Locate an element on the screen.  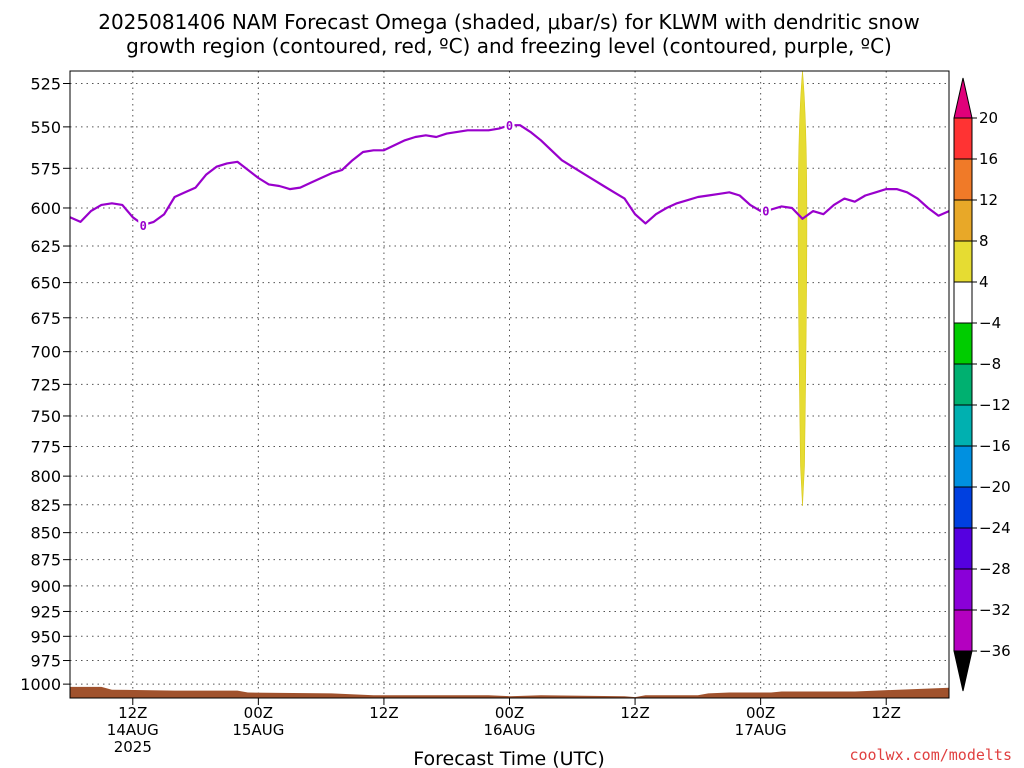
y-tick-label: 925 is located at coordinates (45, 611).